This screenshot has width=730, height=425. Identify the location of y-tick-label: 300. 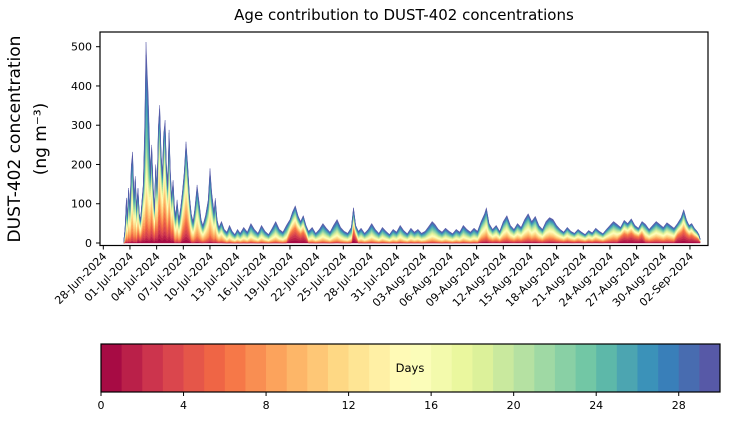
(81, 125).